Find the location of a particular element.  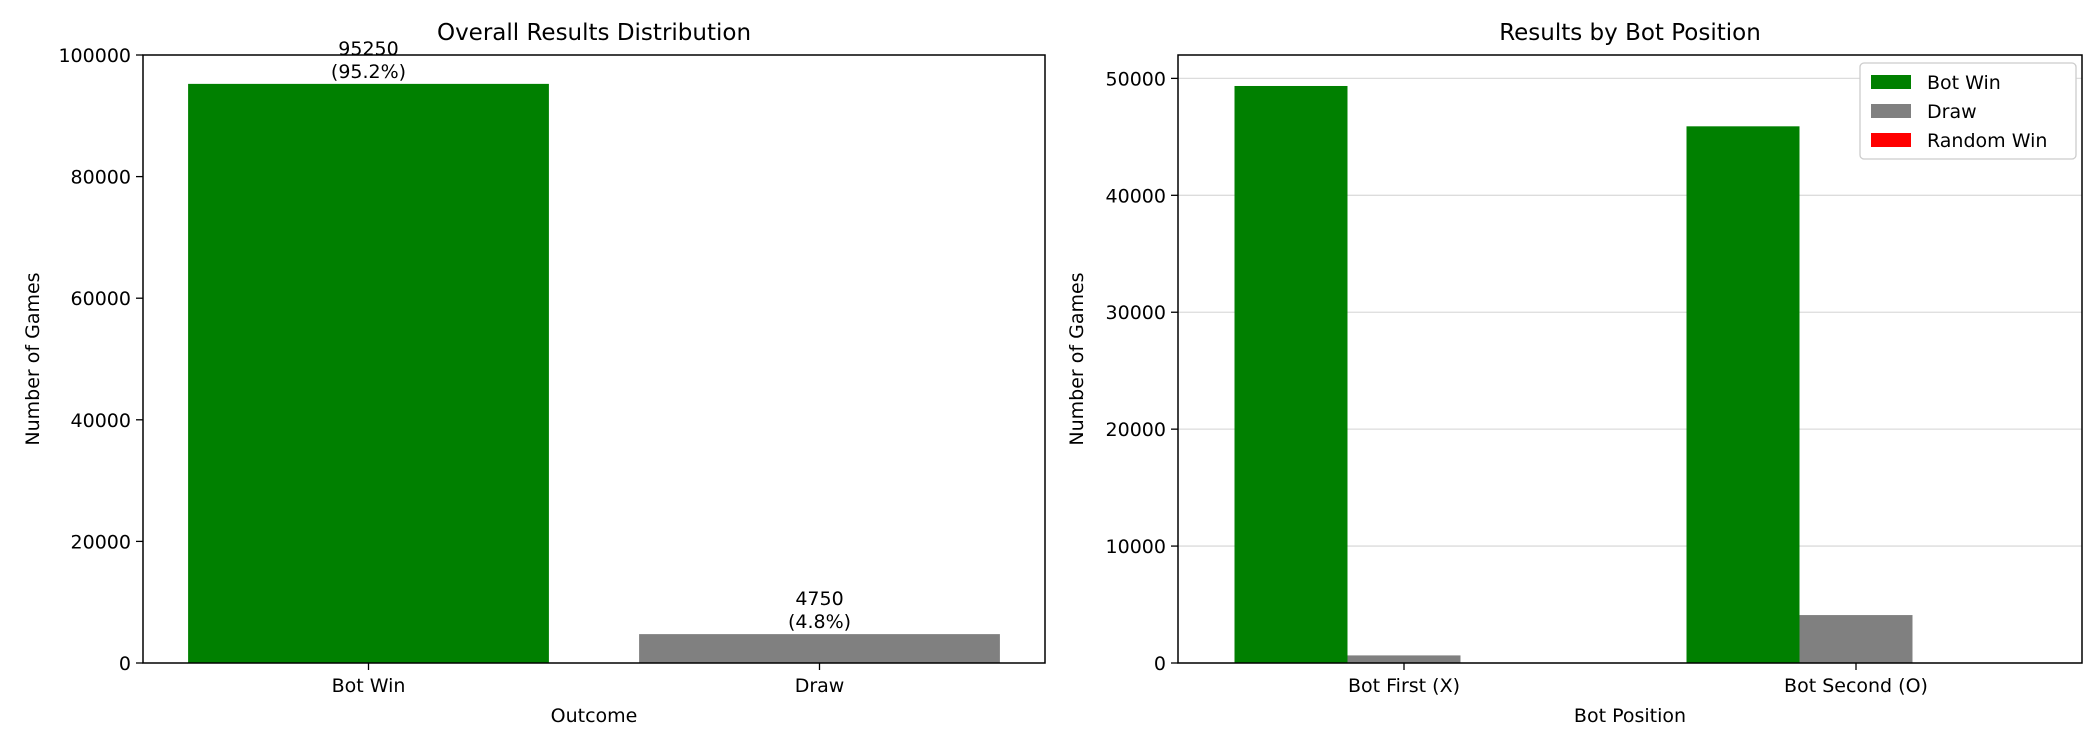

x-axis-label: Outcome is located at coordinates (594, 716).